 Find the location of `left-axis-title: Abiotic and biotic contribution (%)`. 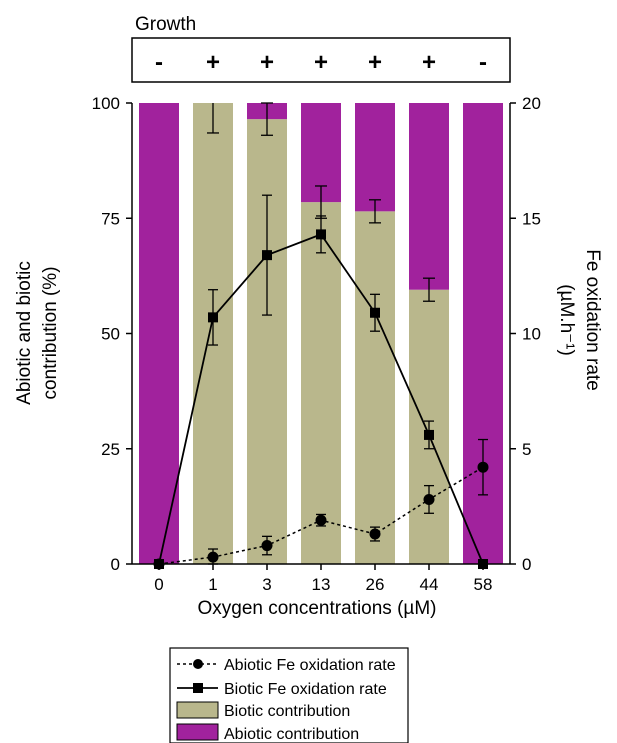

left-axis-title: Abiotic and biotic contribution (%) is located at coordinates (37, 333).